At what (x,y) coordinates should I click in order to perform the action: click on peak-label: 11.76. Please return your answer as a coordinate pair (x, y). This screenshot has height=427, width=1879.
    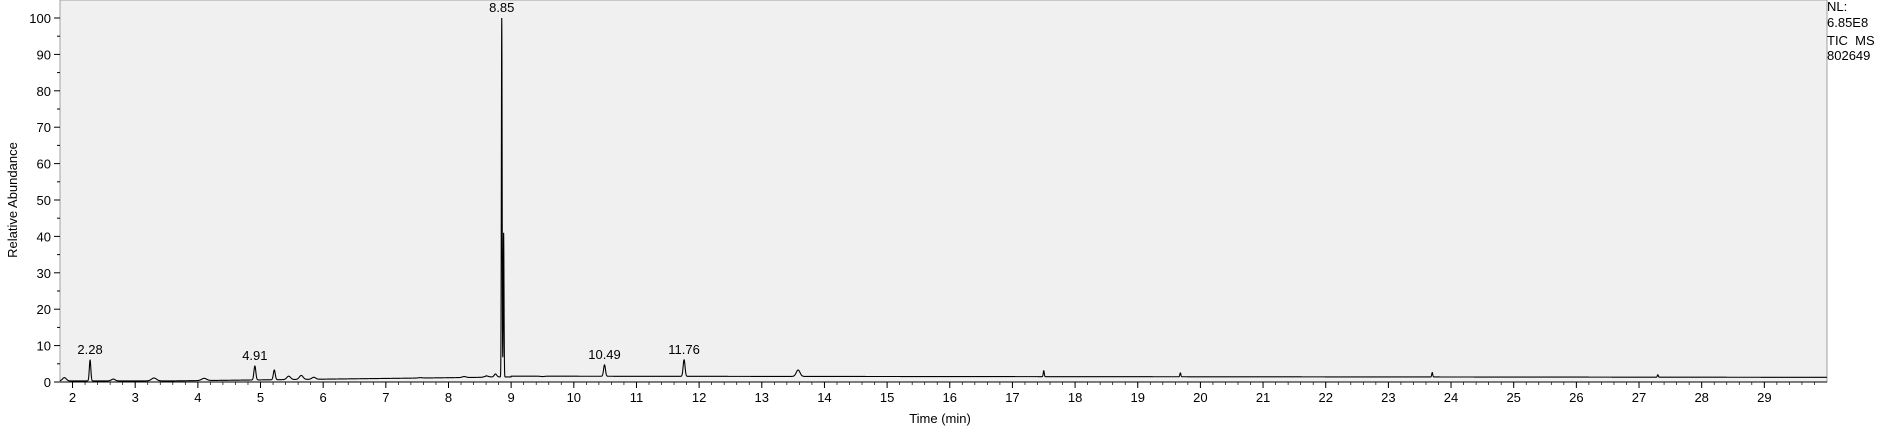
    Looking at the image, I should click on (684, 349).